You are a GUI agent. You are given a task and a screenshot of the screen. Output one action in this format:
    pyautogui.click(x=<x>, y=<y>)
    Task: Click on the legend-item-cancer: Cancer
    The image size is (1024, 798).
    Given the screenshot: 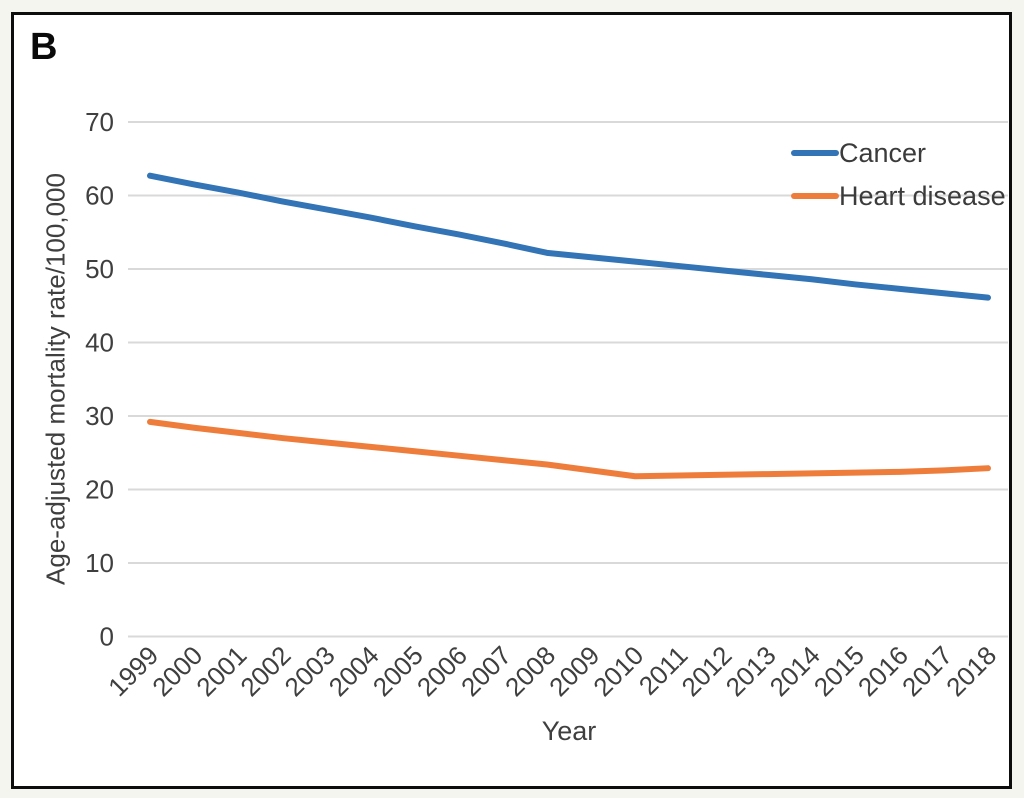 What is the action you would take?
    pyautogui.click(x=898, y=153)
    